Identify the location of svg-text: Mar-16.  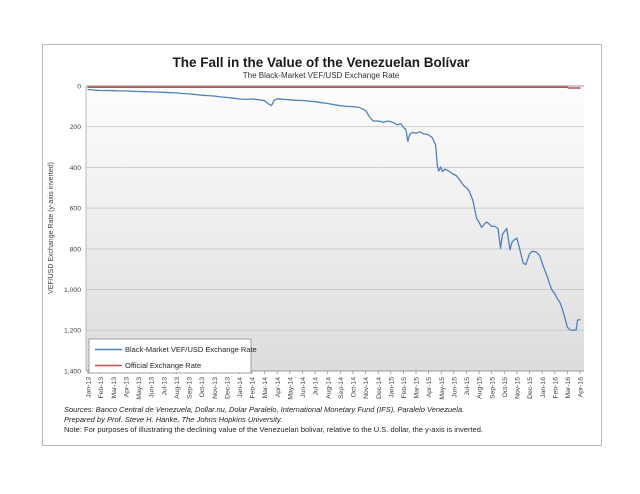
(568, 388).